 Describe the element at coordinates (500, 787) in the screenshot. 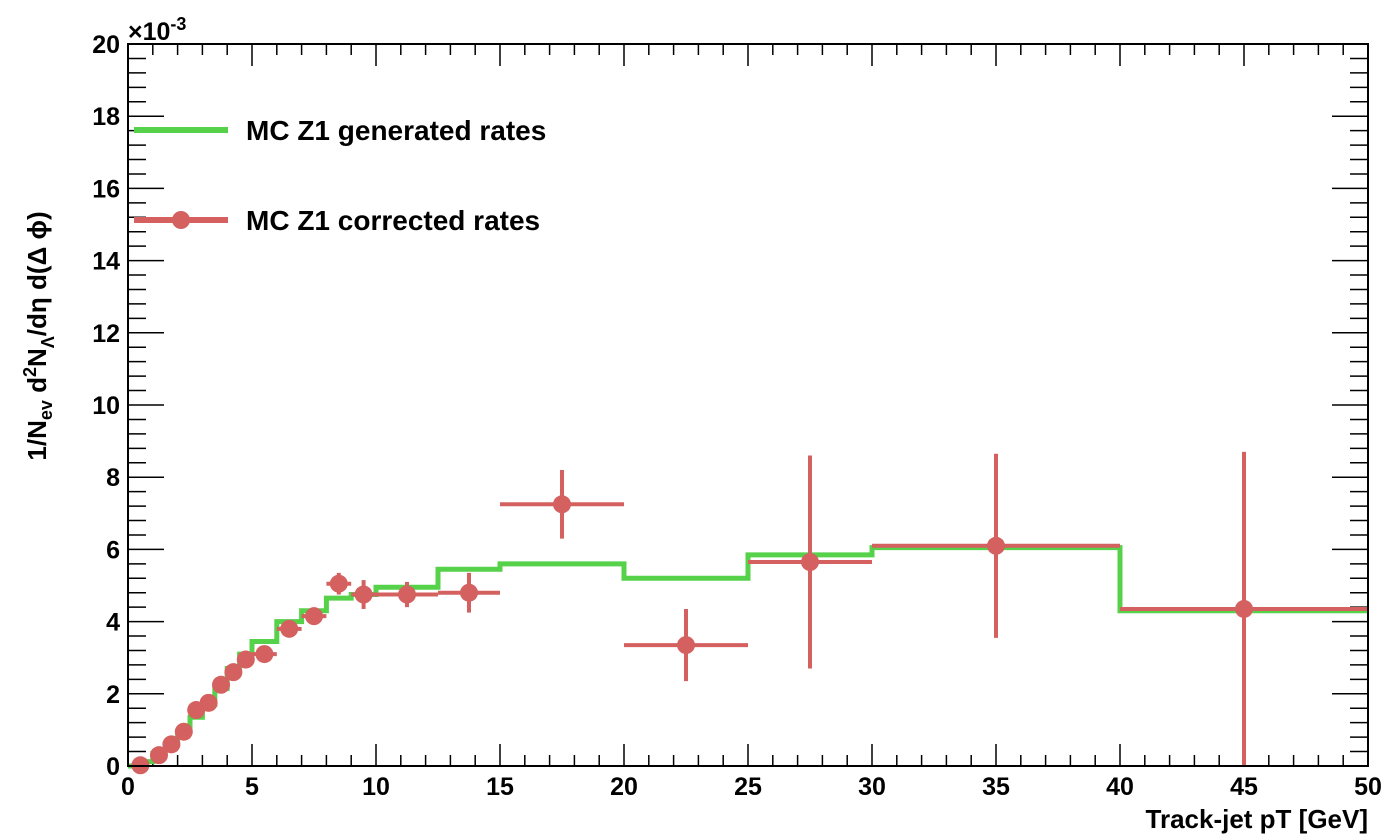

I see `x-tick-label: 15` at that location.